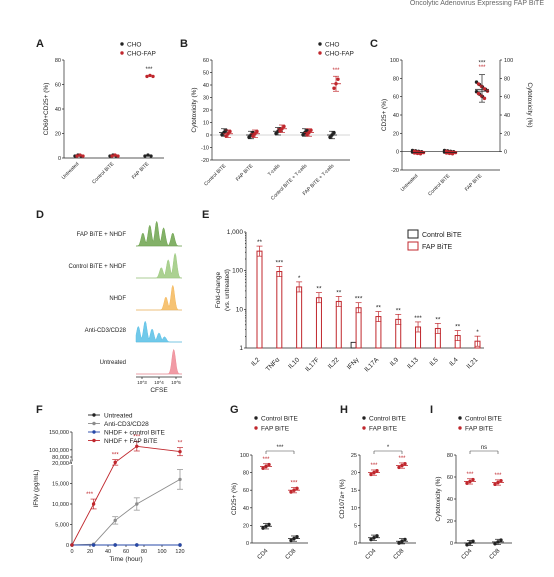  What do you see at coordinates (508, 61) in the screenshot?
I see `panel-c-y2tick-label: 100` at bounding box center [508, 61].